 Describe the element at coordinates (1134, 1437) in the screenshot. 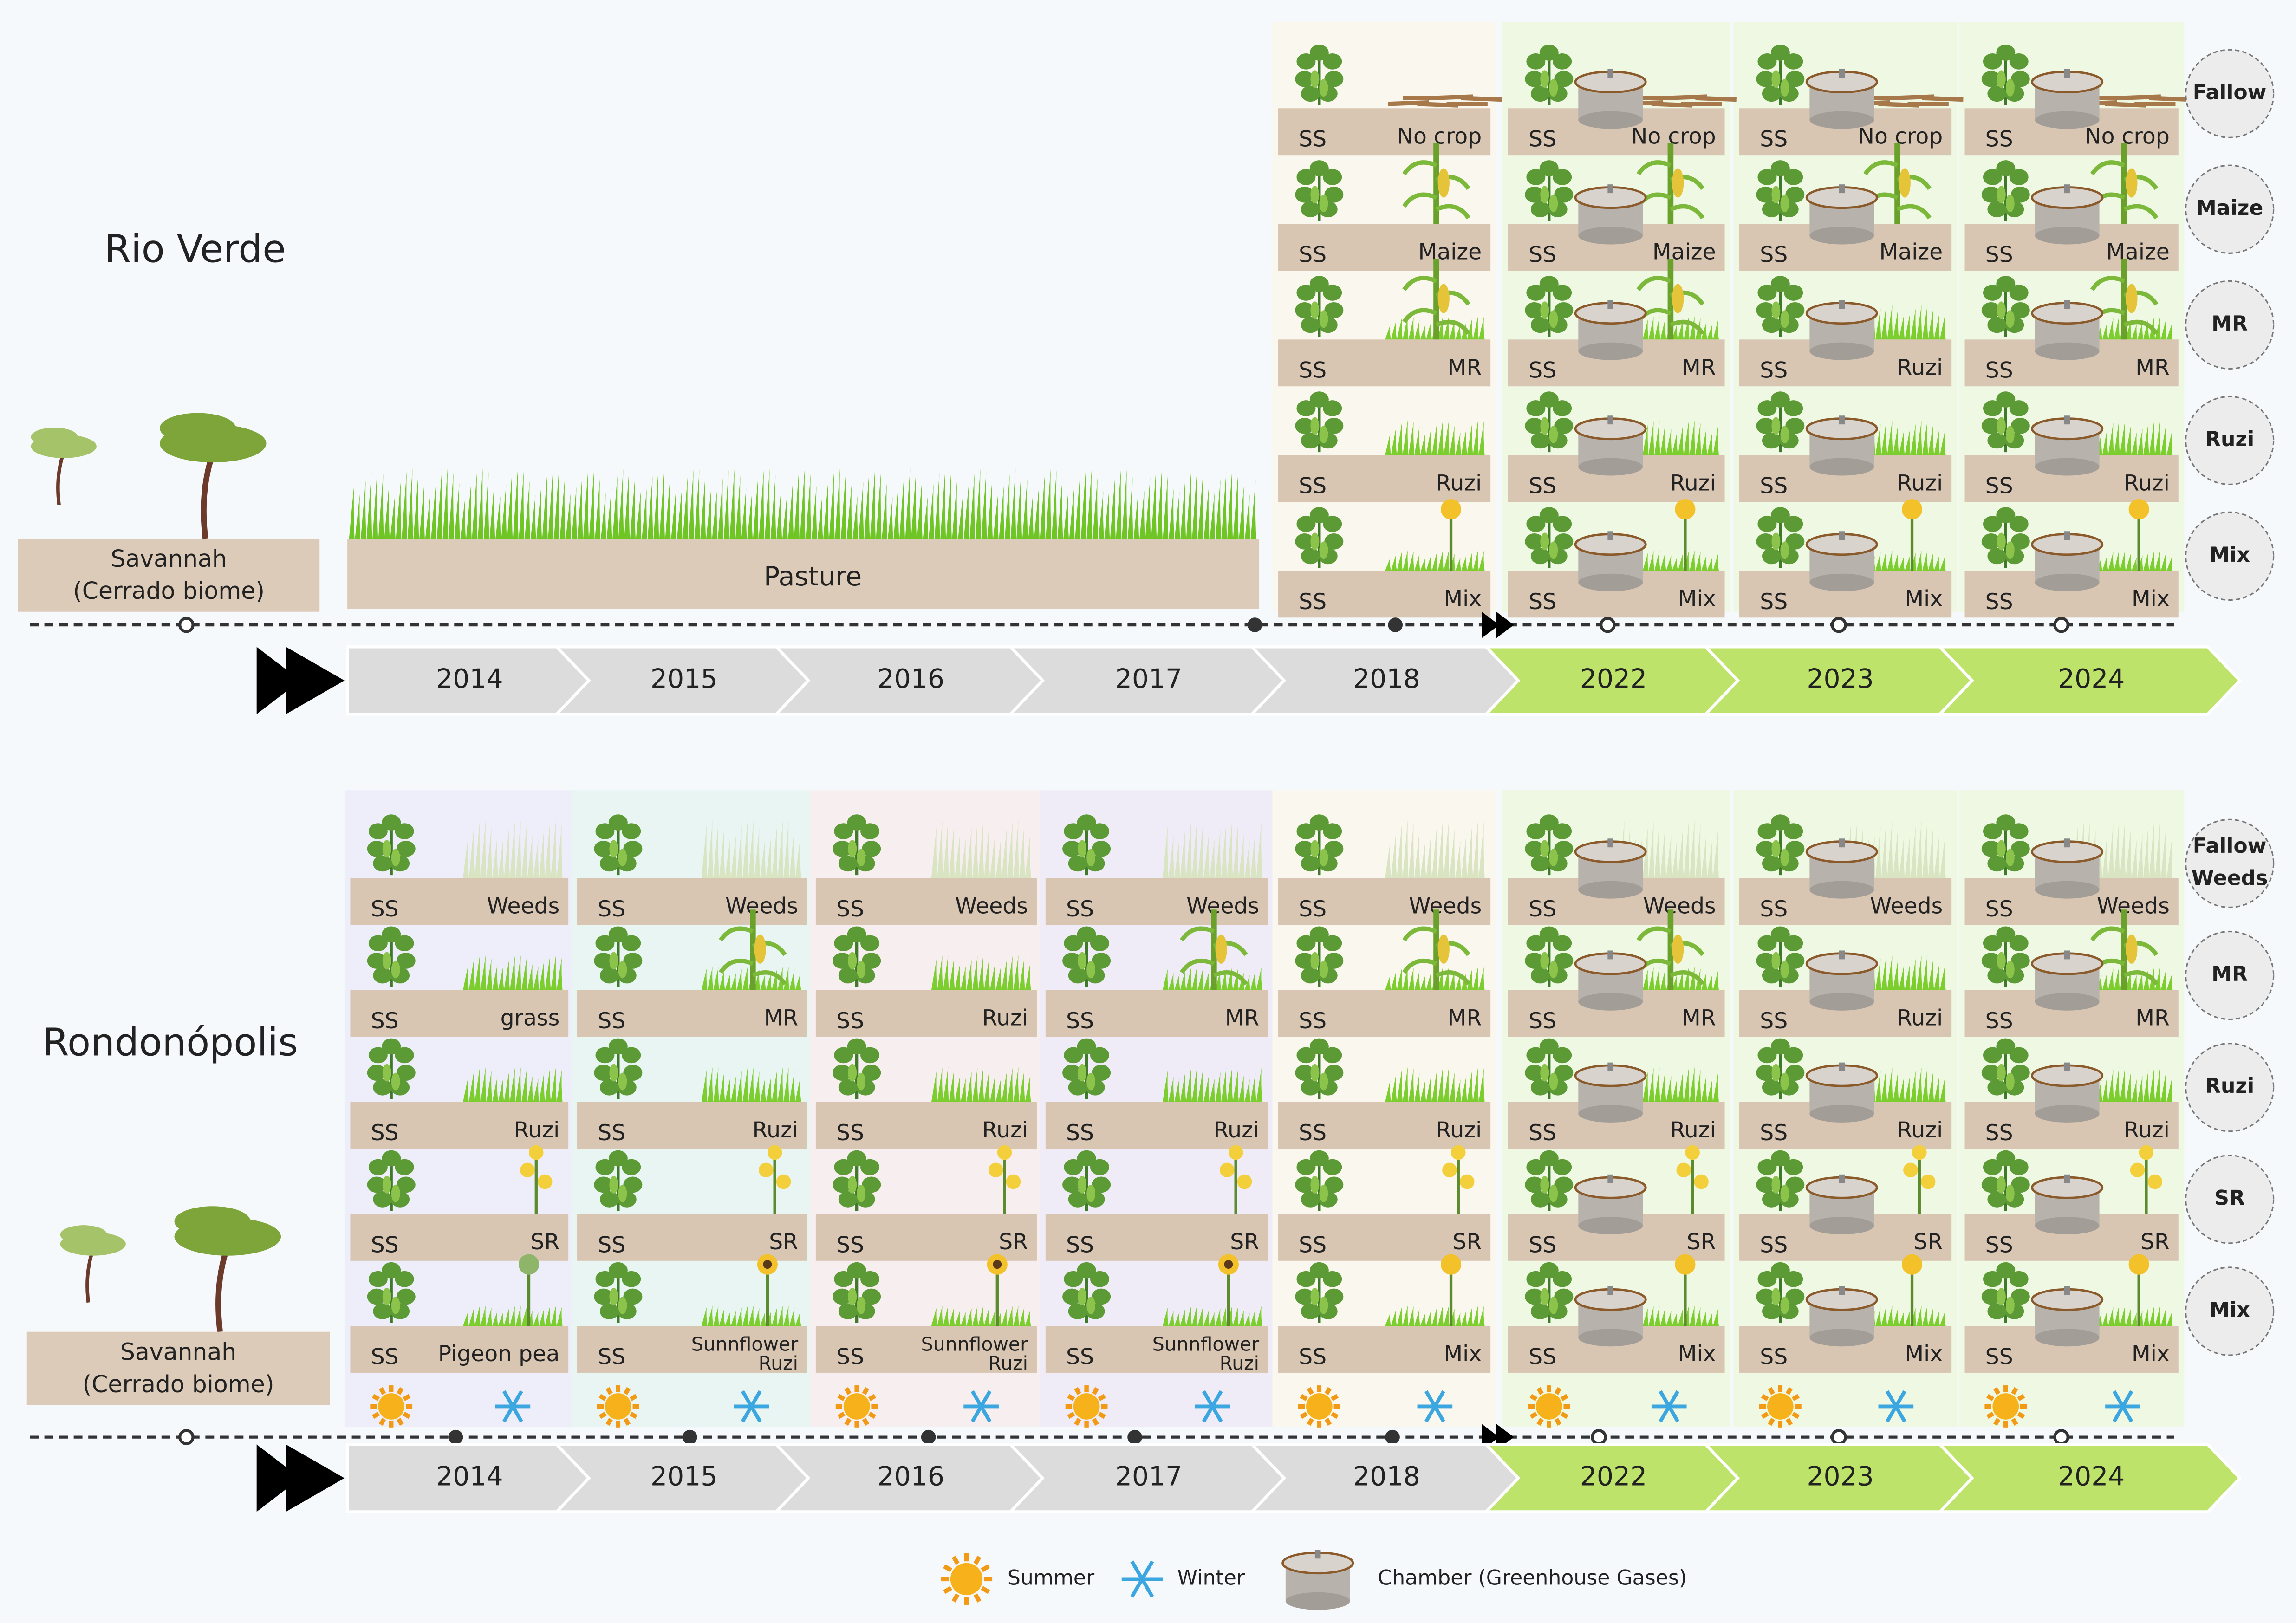

I see `timeline-dot` at that location.